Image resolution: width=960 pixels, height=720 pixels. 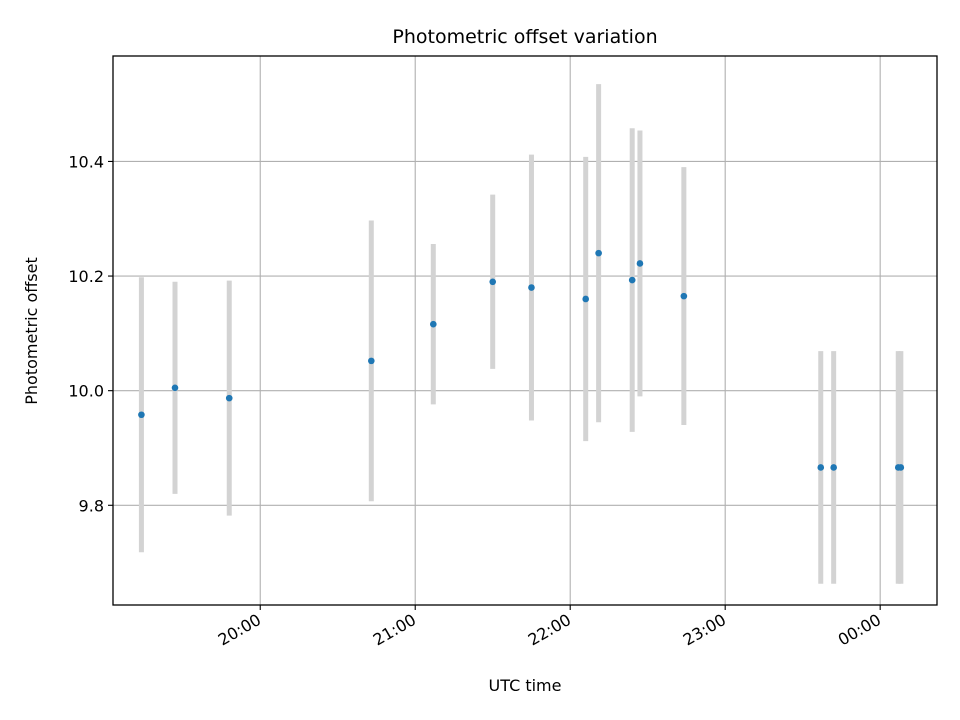 What do you see at coordinates (90, 333) in the screenshot?
I see `y-axis: 9.8 10.0 10.2 10.4` at bounding box center [90, 333].